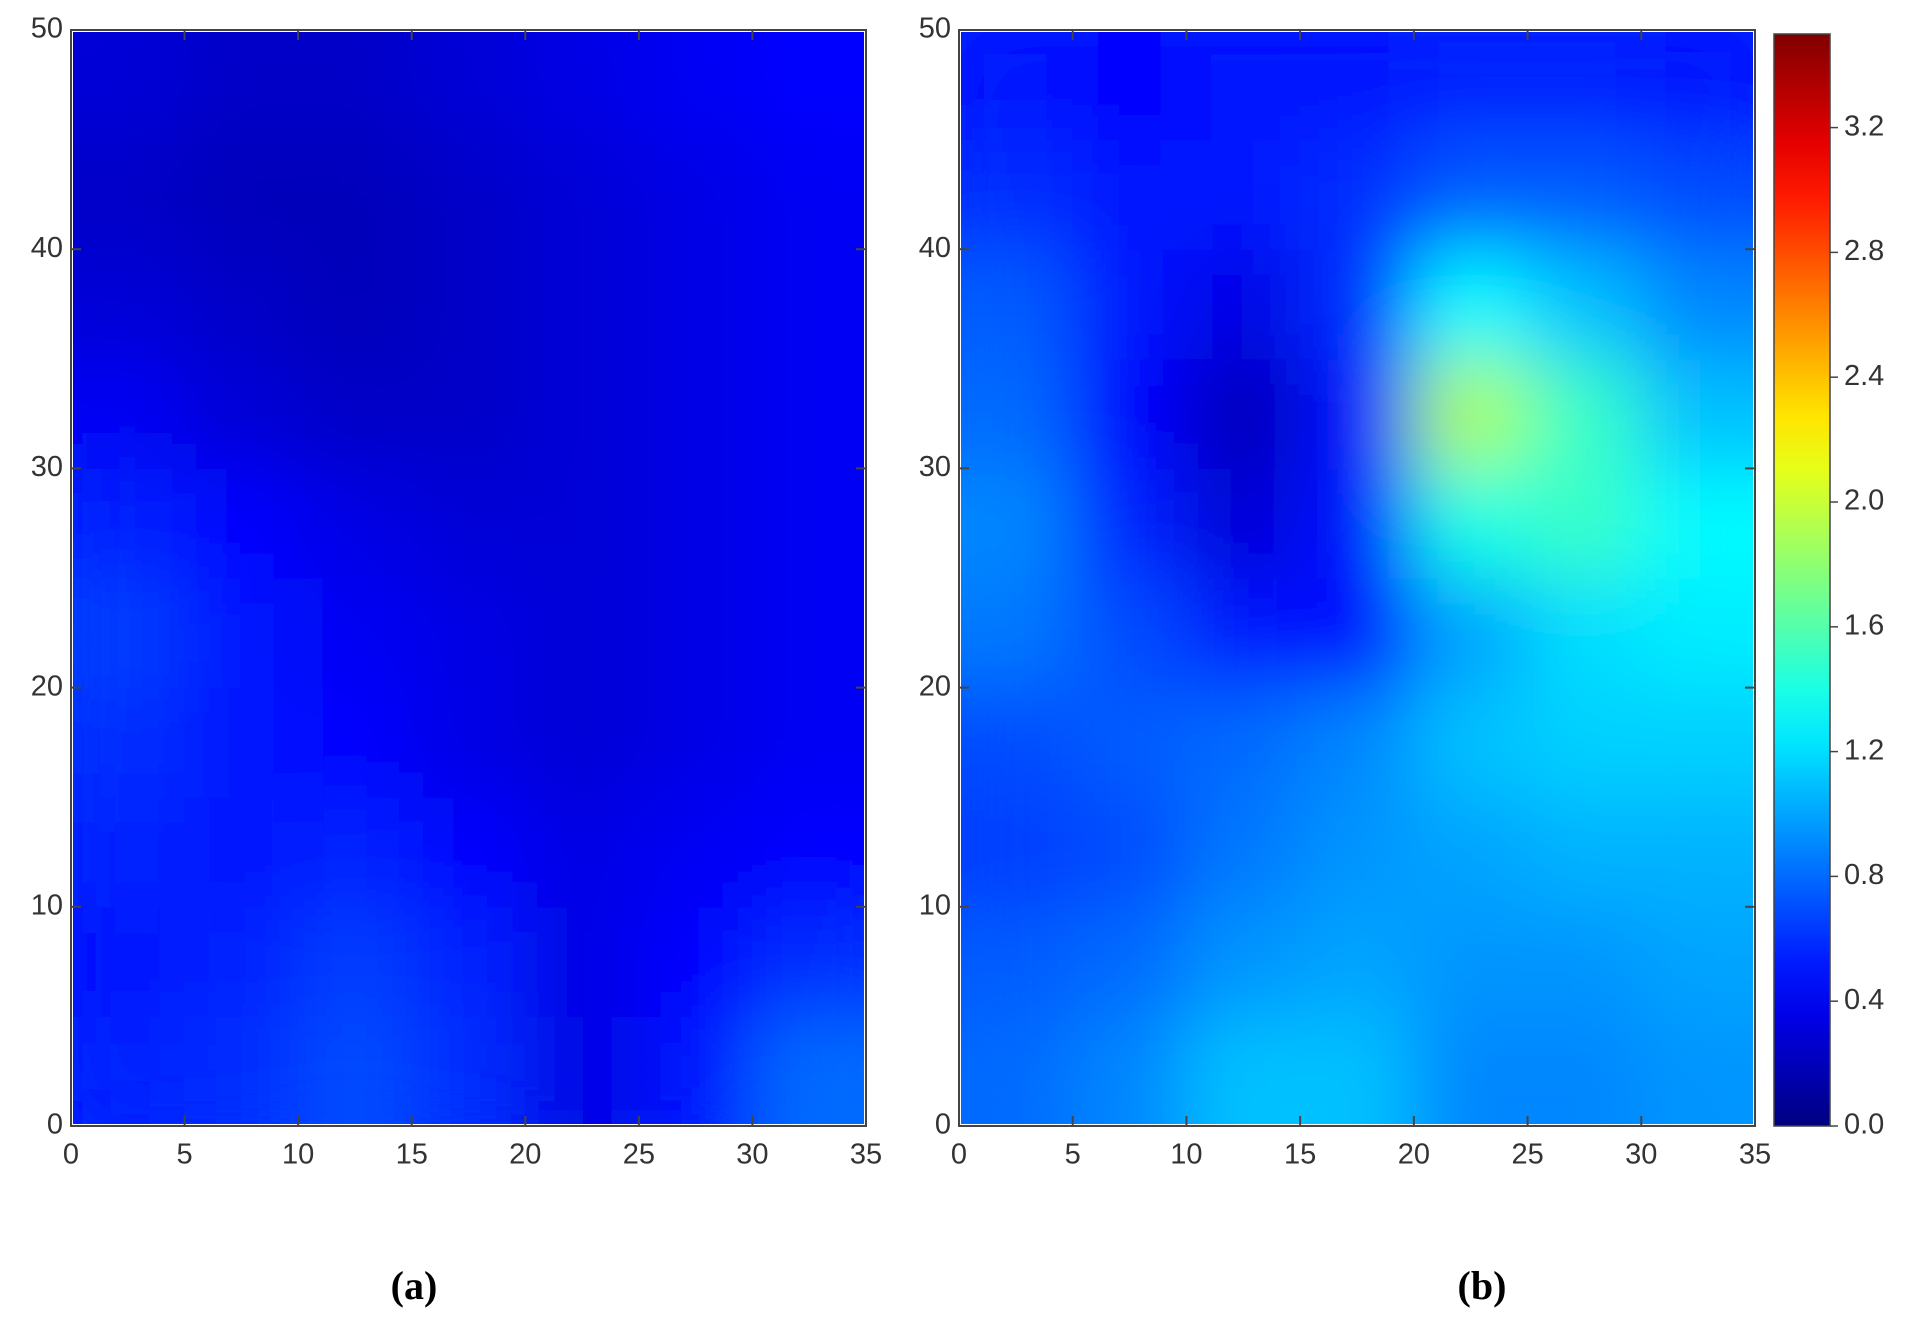  What do you see at coordinates (47, 905) in the screenshot?
I see `y-tick-label: 10` at bounding box center [47, 905].